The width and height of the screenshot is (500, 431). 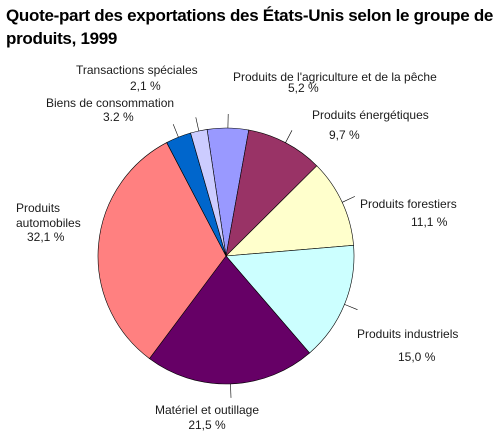 I want to click on slice-category-label: Produits, so click(x=38, y=208).